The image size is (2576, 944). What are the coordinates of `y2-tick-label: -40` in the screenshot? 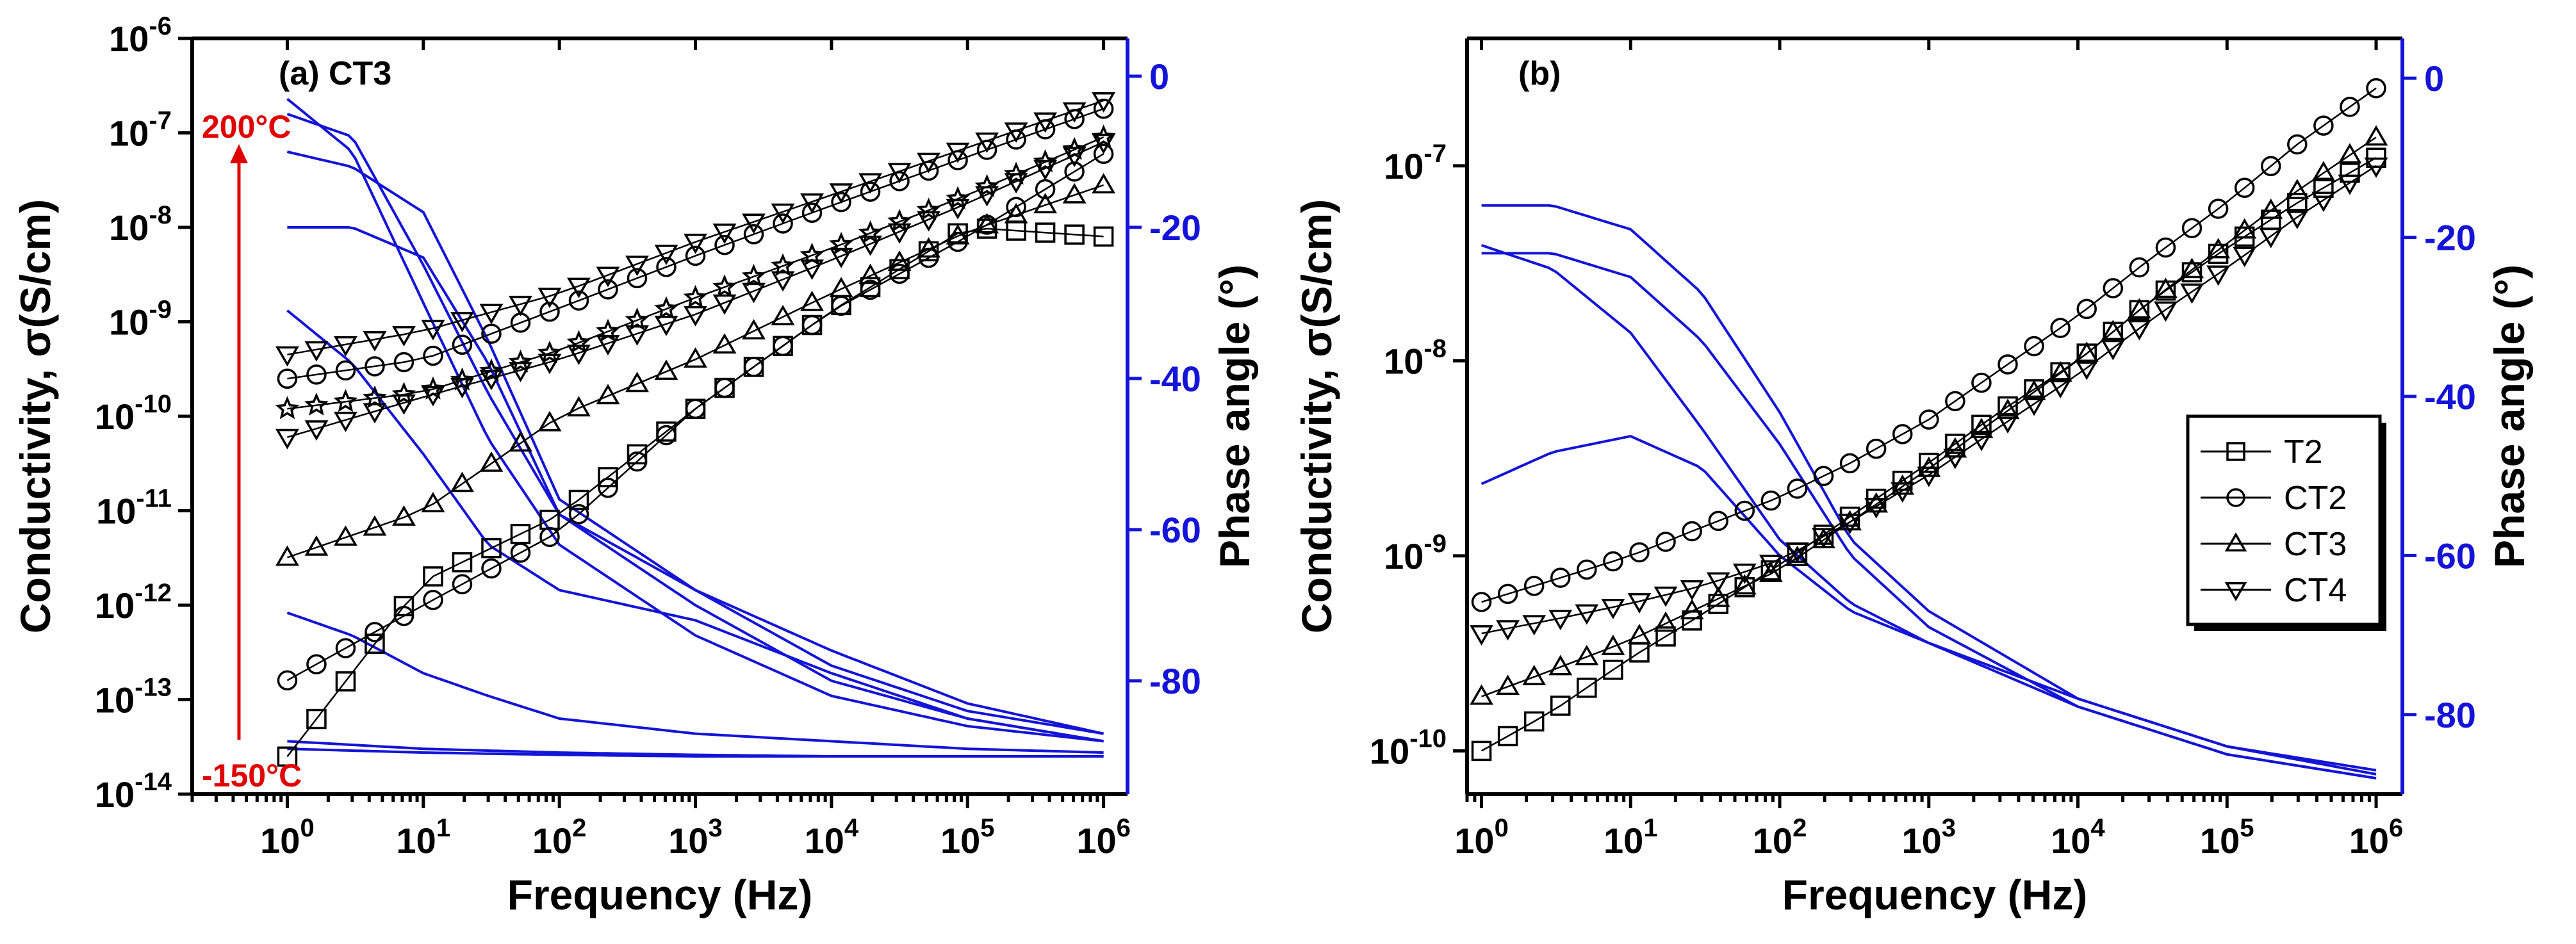 It's located at (2450, 397).